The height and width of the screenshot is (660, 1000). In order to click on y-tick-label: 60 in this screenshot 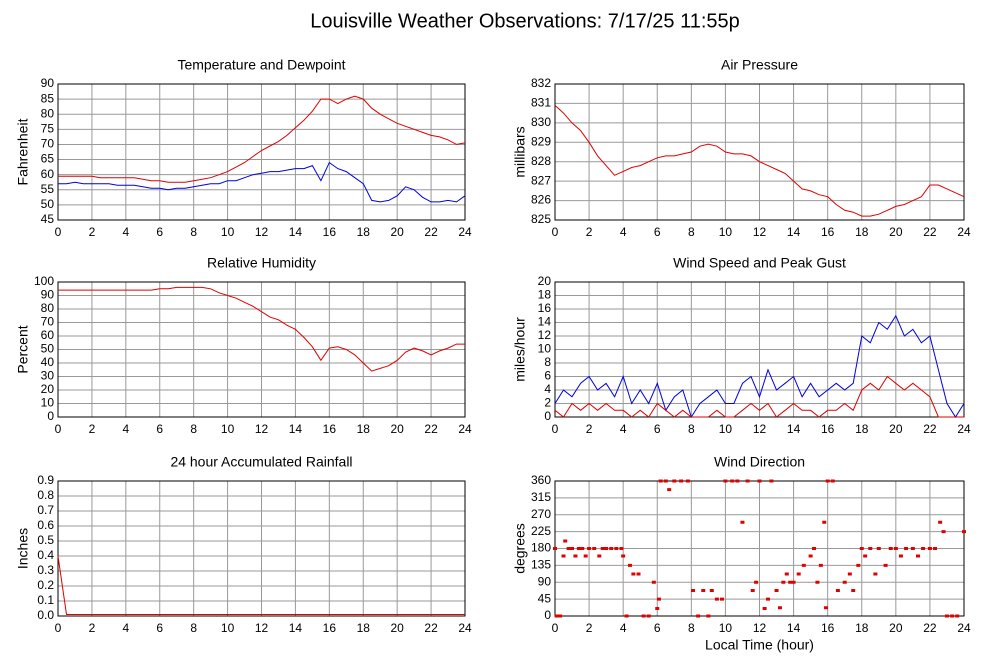, I will do `click(48, 174)`.